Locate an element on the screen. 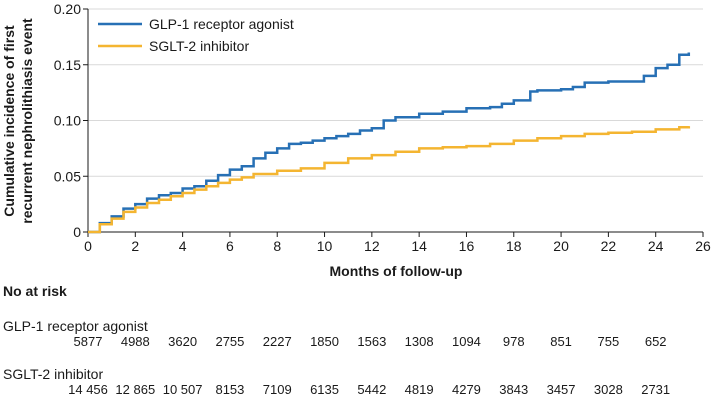  x-tick-label: 24 is located at coordinates (656, 246).